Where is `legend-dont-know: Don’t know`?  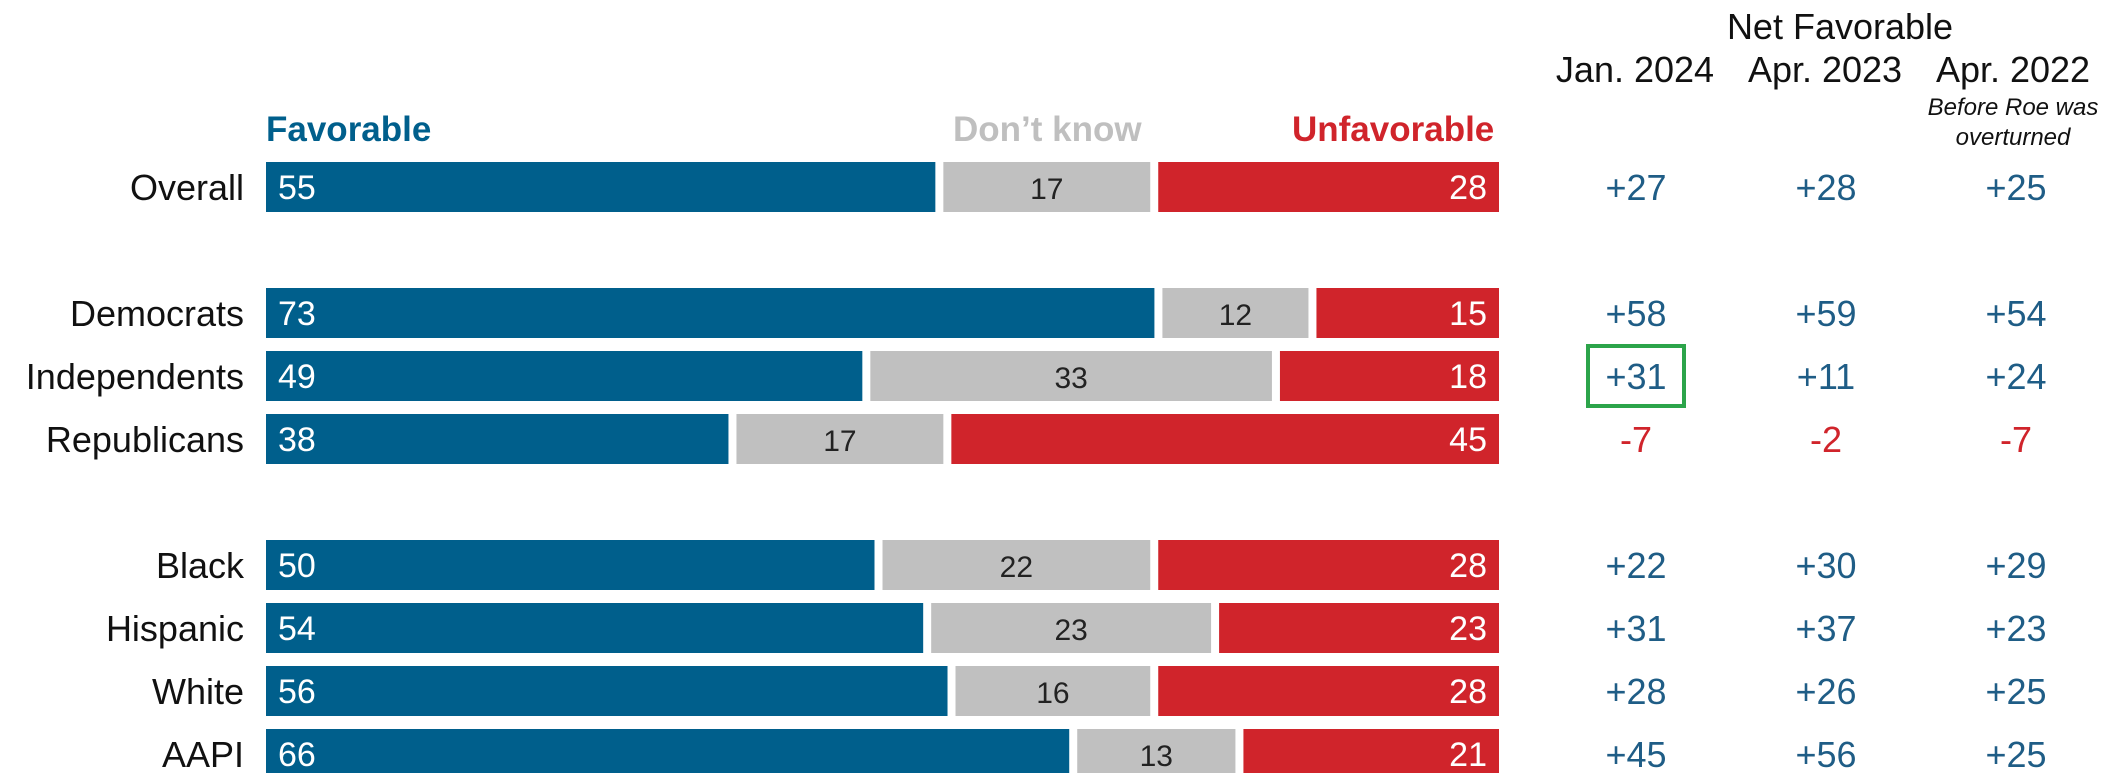
legend-dont-know: Don’t know is located at coordinates (1047, 129).